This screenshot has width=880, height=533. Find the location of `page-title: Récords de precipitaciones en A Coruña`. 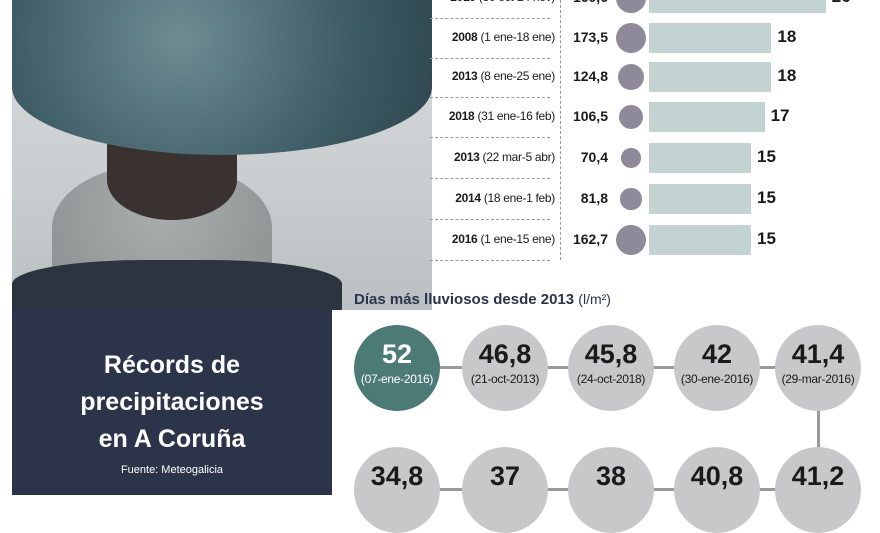

page-title: Récords de precipitaciones en A Coruña is located at coordinates (172, 402).